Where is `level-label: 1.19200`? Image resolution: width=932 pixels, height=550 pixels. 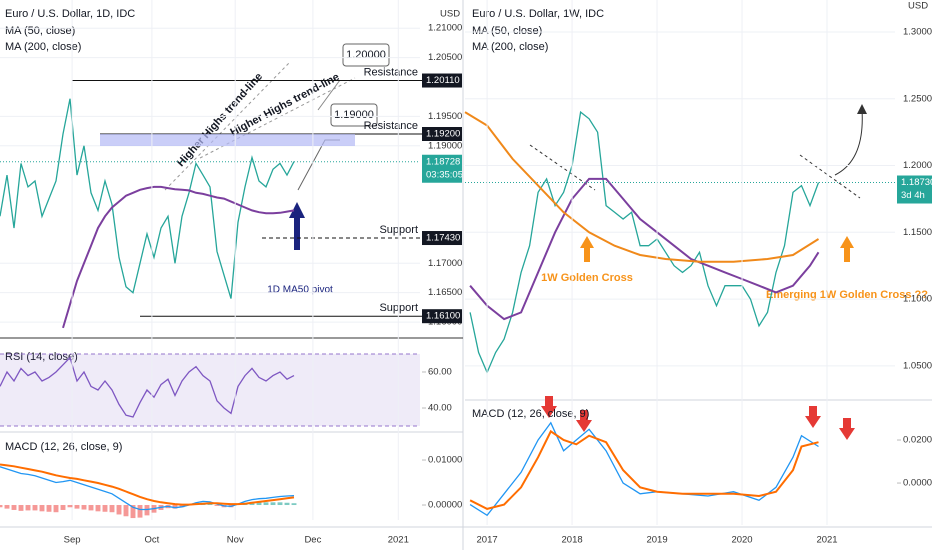 level-label: 1.19200 is located at coordinates (443, 134).